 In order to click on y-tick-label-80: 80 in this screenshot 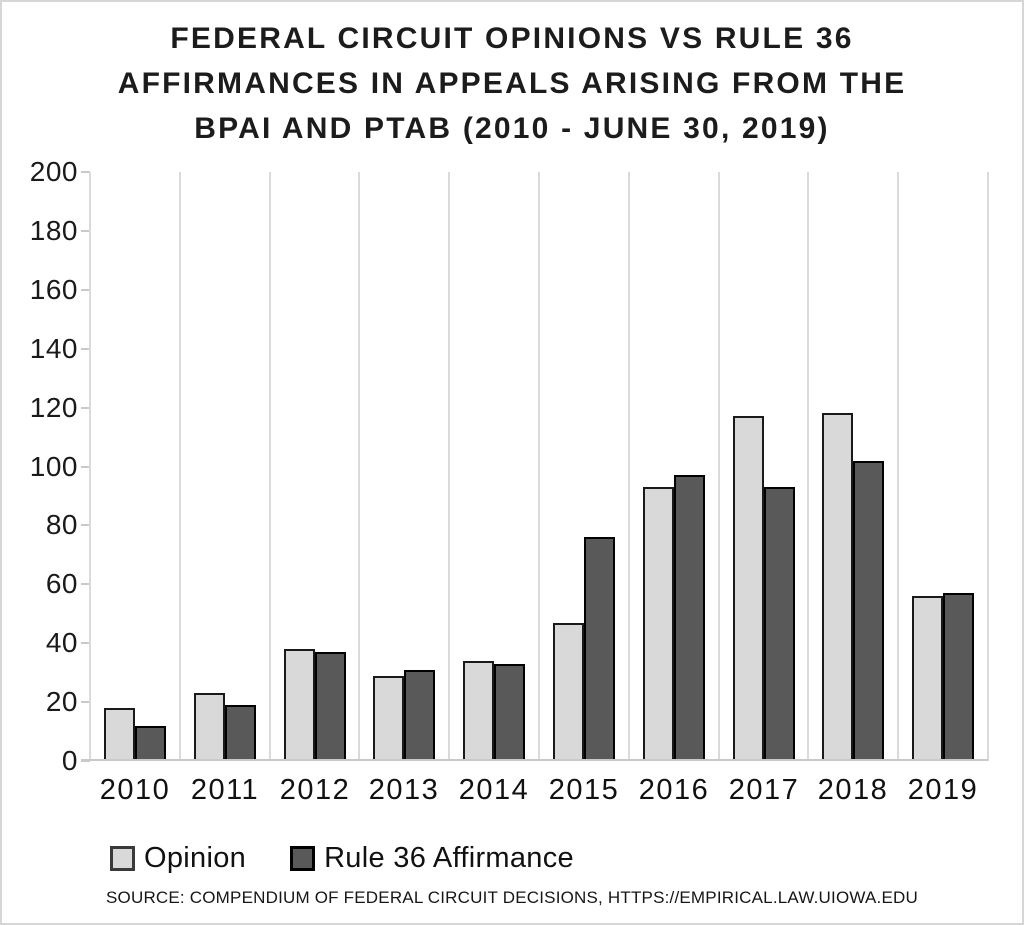, I will do `click(61, 524)`.